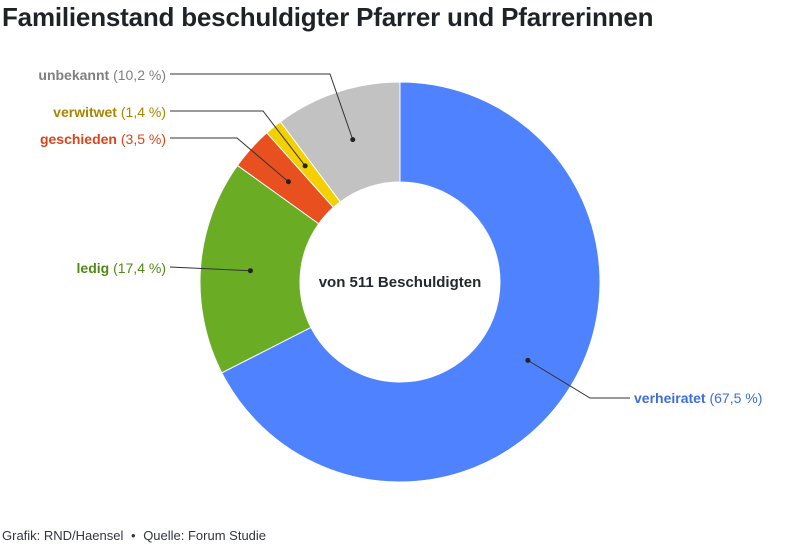 This screenshot has height=546, width=800. I want to click on slice-label-value: (3,5 %), so click(141, 139).